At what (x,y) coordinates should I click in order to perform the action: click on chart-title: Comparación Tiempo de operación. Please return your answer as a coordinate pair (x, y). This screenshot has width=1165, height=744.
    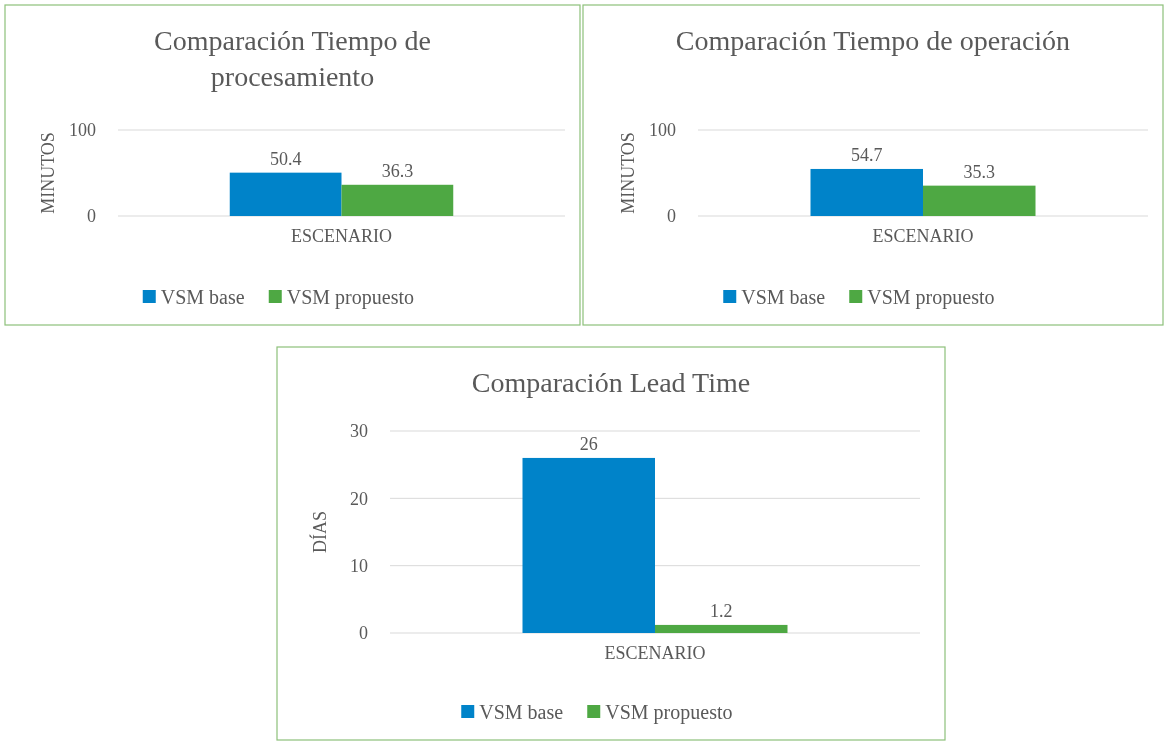
    Looking at the image, I should click on (873, 40).